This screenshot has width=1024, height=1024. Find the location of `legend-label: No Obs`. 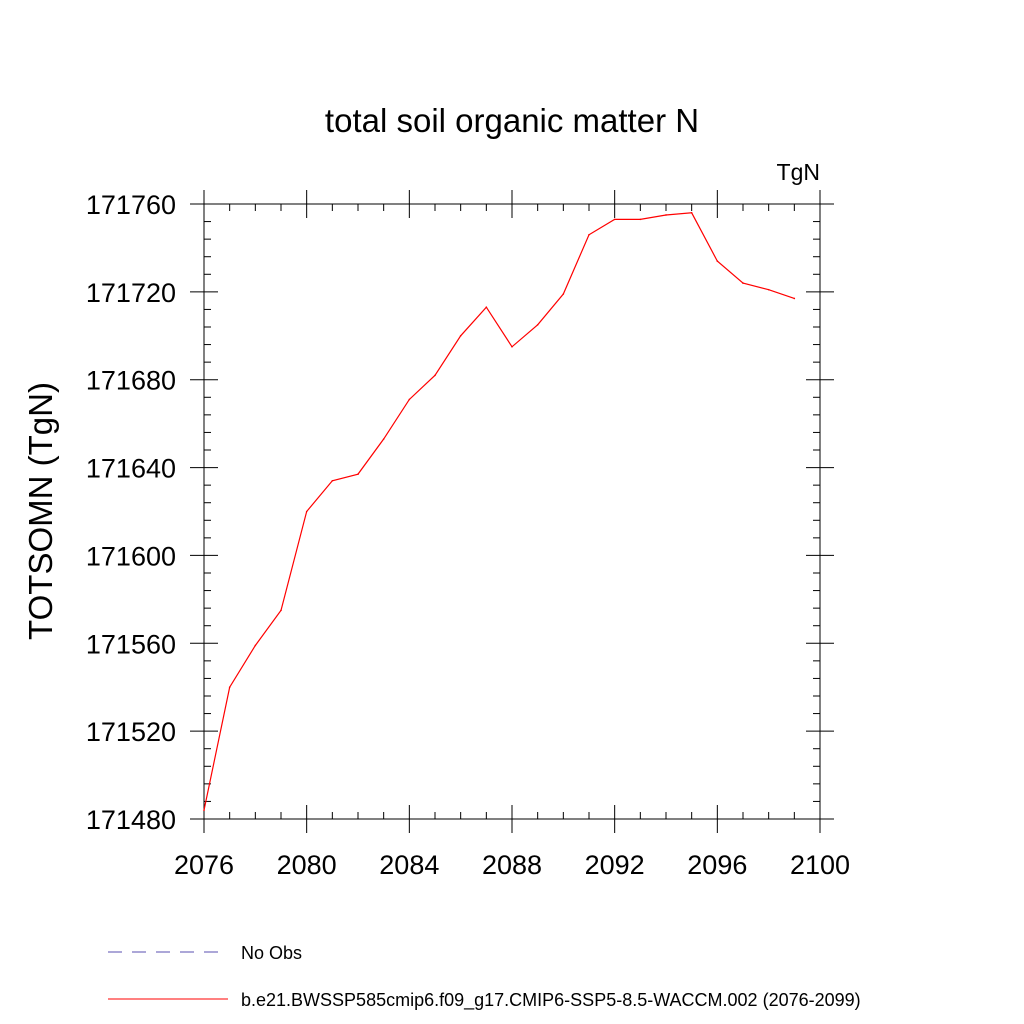

legend-label: No Obs is located at coordinates (271, 953).